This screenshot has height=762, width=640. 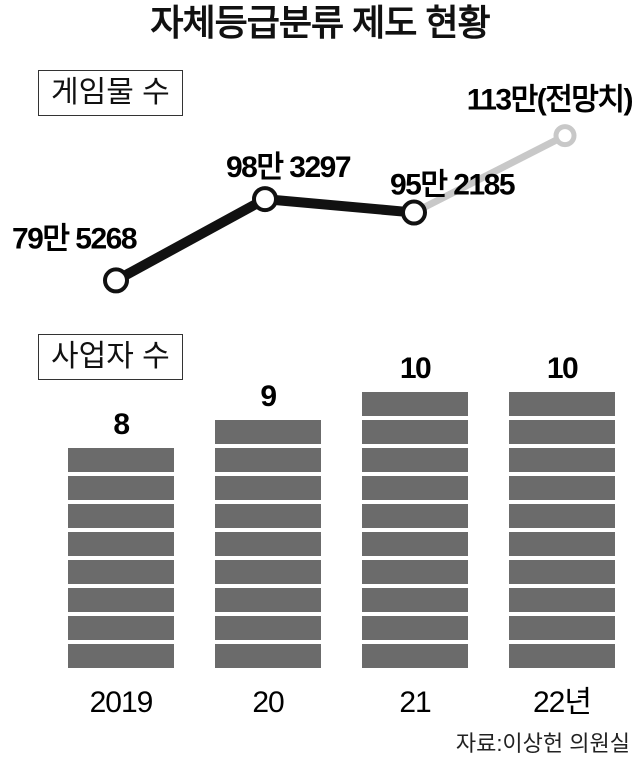 What do you see at coordinates (562, 702) in the screenshot?
I see `x-tick-label: 22년` at bounding box center [562, 702].